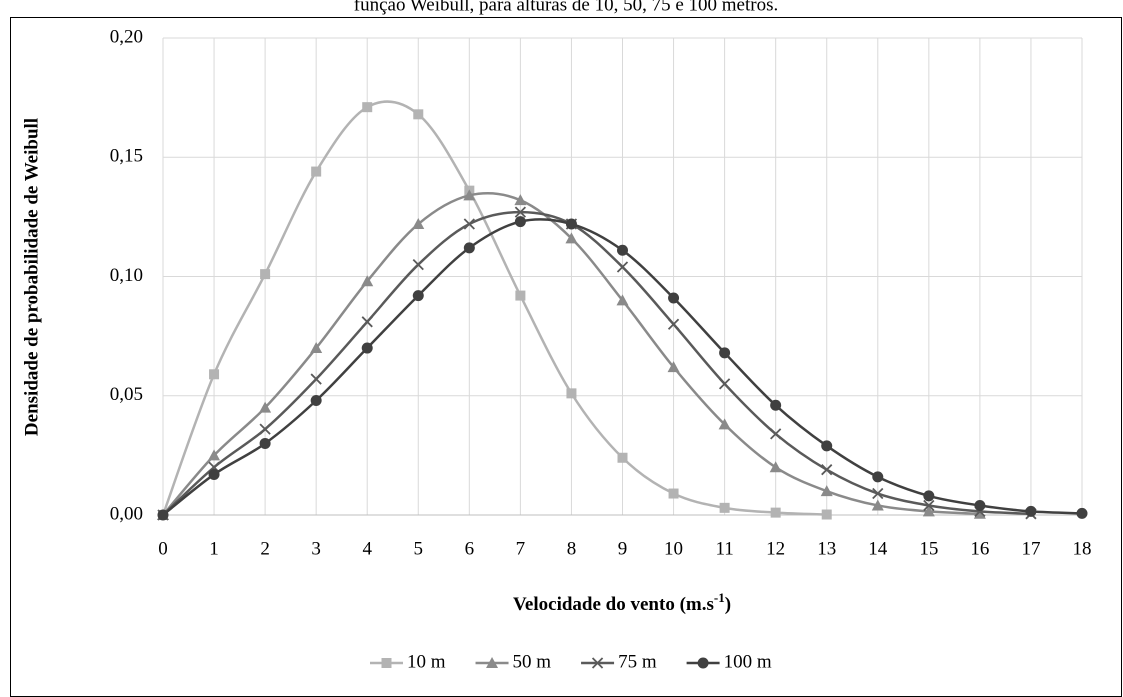 The width and height of the screenshot is (1123, 697). What do you see at coordinates (265, 548) in the screenshot?
I see `x-tick-label: 2` at bounding box center [265, 548].